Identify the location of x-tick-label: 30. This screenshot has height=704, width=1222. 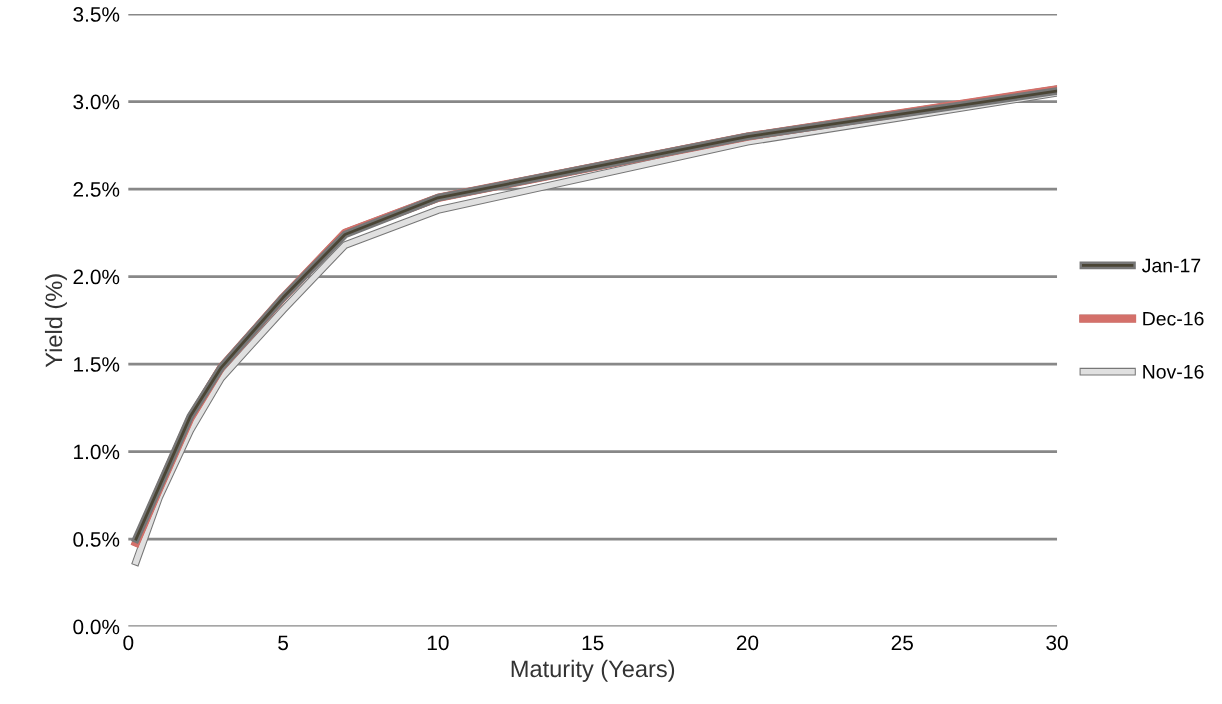
(1057, 643).